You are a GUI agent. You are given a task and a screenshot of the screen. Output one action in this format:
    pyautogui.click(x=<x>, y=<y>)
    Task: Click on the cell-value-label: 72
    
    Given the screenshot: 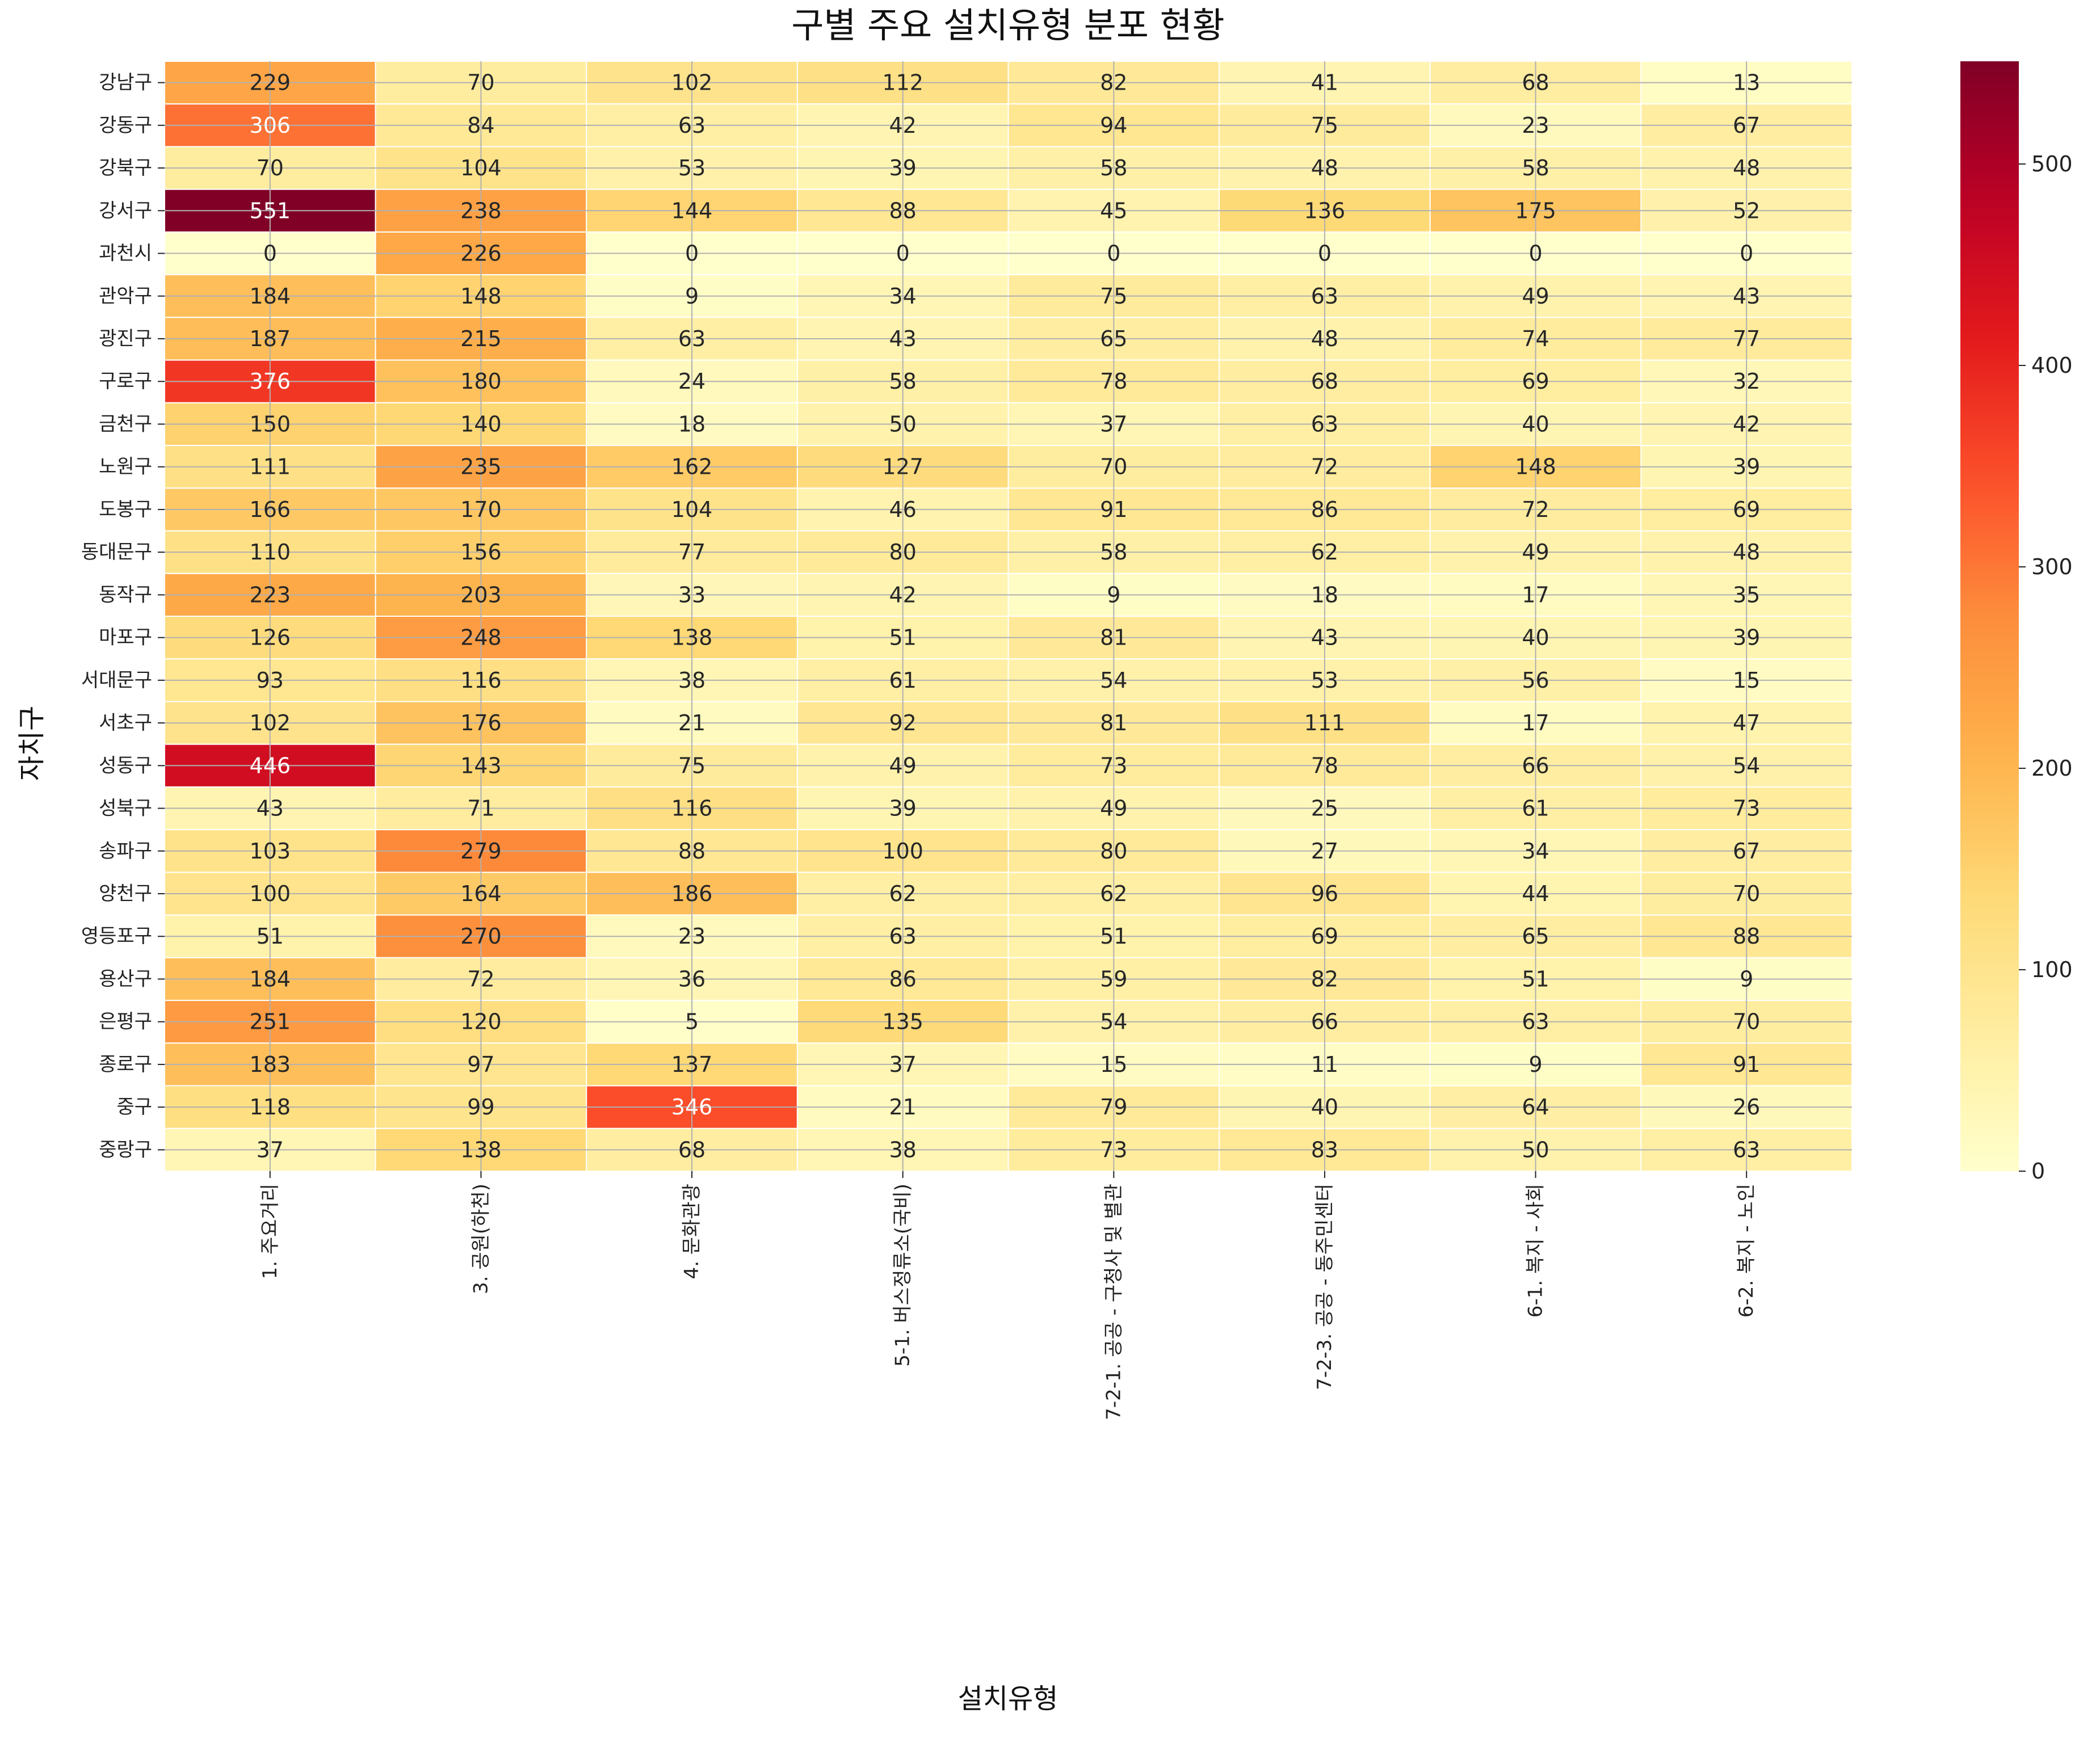 What is the action you would take?
    pyautogui.click(x=1324, y=467)
    